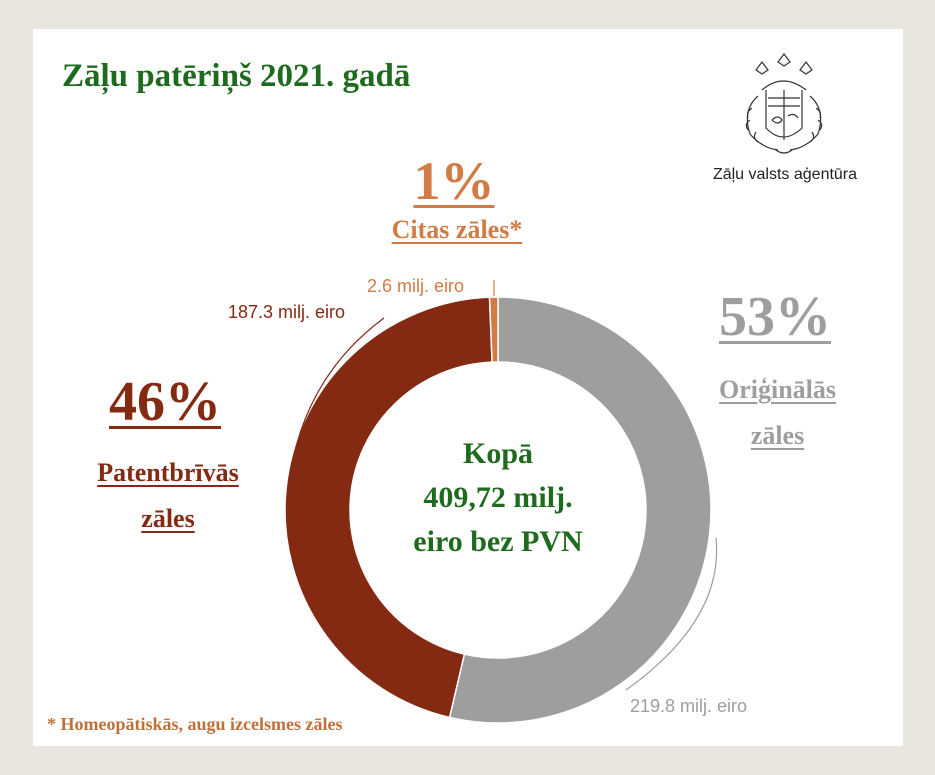 This screenshot has height=775, width=935. I want to click on agency-logo: Zāļu valsts aģentūra, so click(785, 125).